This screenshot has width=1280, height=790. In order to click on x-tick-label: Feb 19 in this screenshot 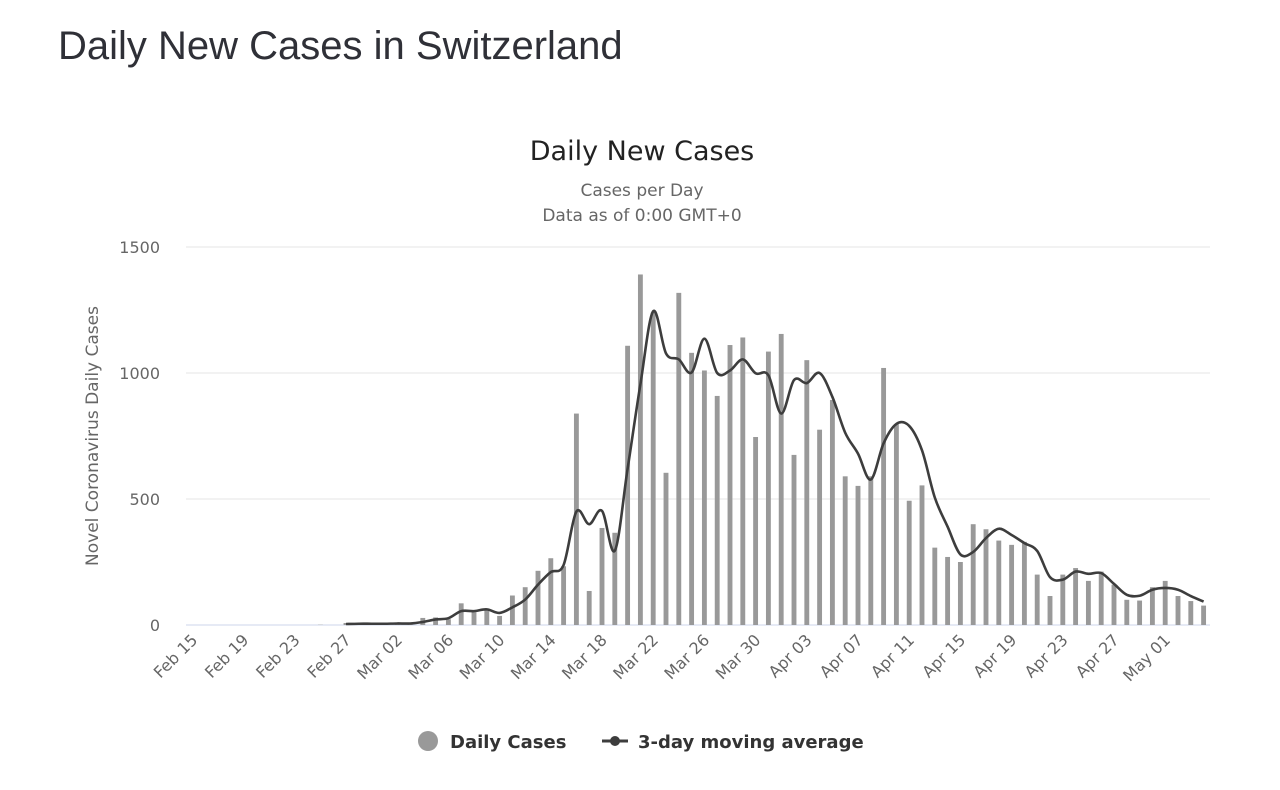, I will do `click(226, 655)`.